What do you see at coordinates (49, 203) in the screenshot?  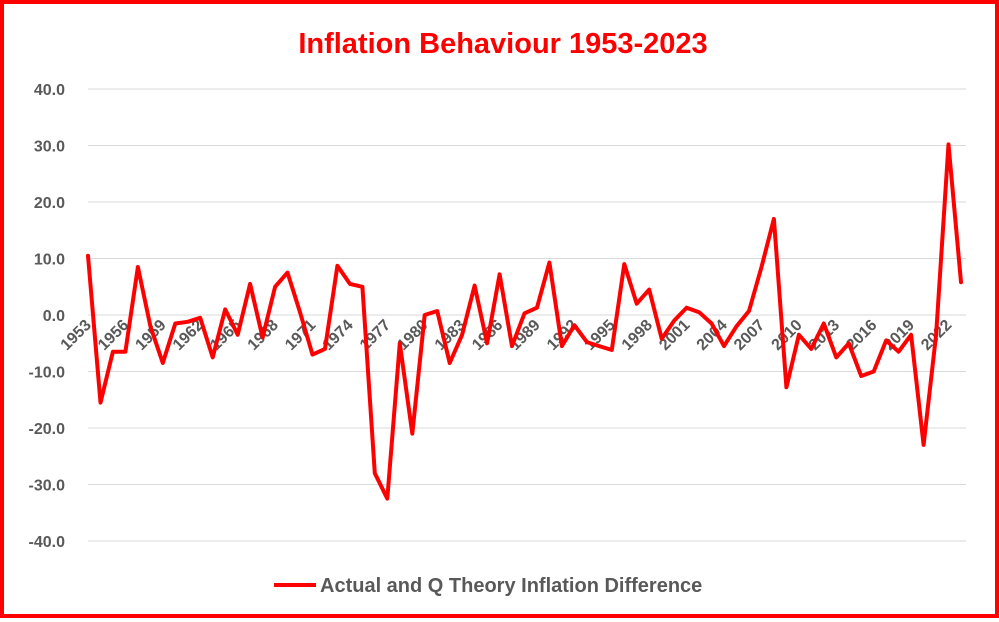 I see `y-tick-label: 20.0` at bounding box center [49, 203].